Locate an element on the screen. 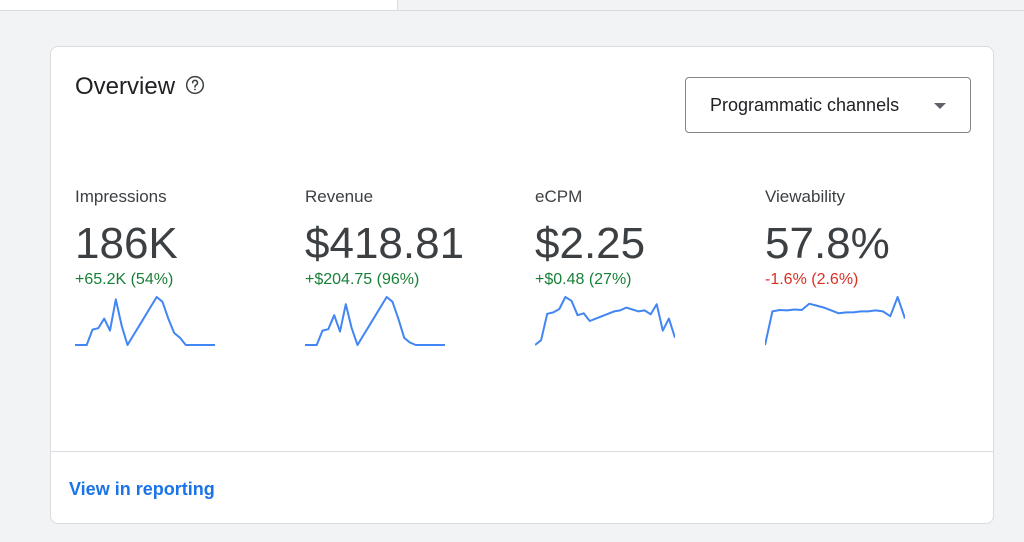  metric-value: 57.8% is located at coordinates (827, 243).